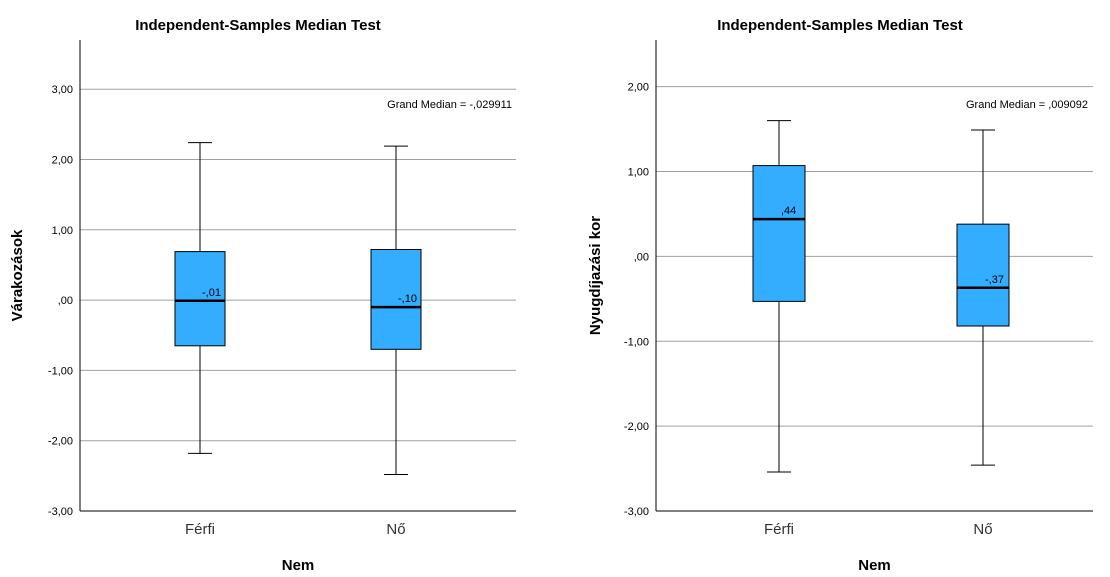 This screenshot has height=577, width=1110. I want to click on median-label: ,44, so click(788, 211).